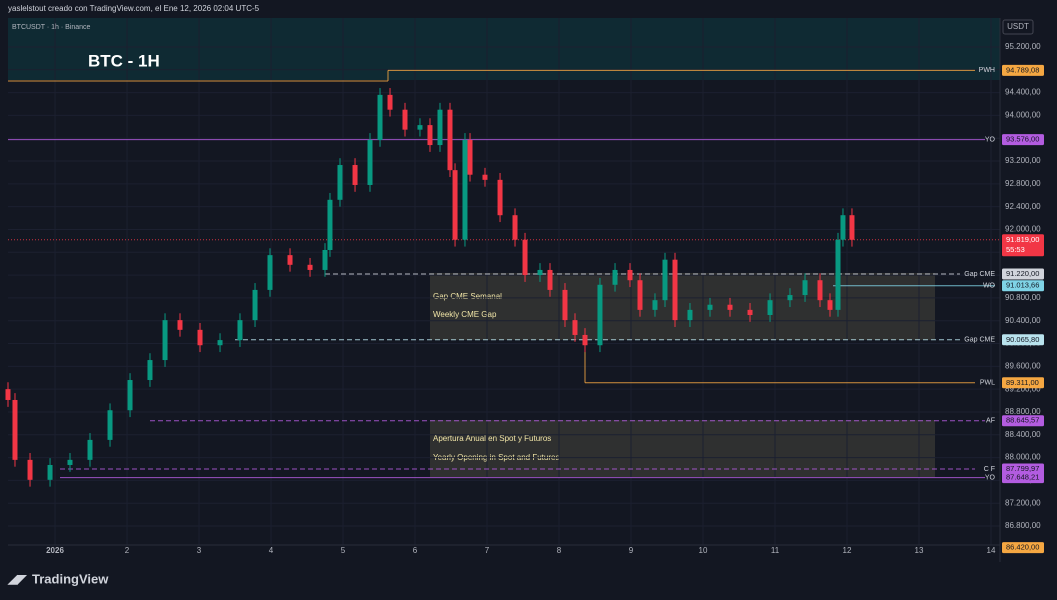  I want to click on price-tag-label: 88.645,57, so click(1022, 420).